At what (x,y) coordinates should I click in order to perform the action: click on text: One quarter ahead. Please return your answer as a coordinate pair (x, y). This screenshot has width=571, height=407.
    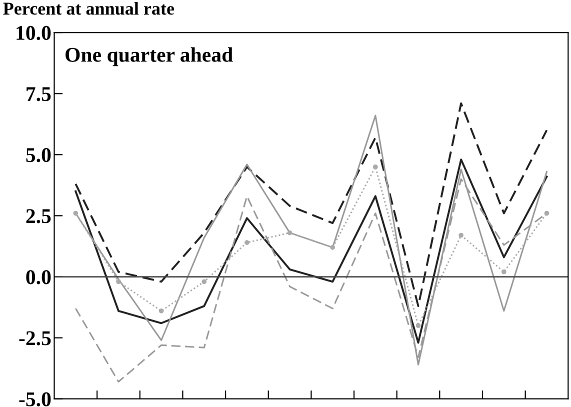
    Looking at the image, I should click on (149, 56).